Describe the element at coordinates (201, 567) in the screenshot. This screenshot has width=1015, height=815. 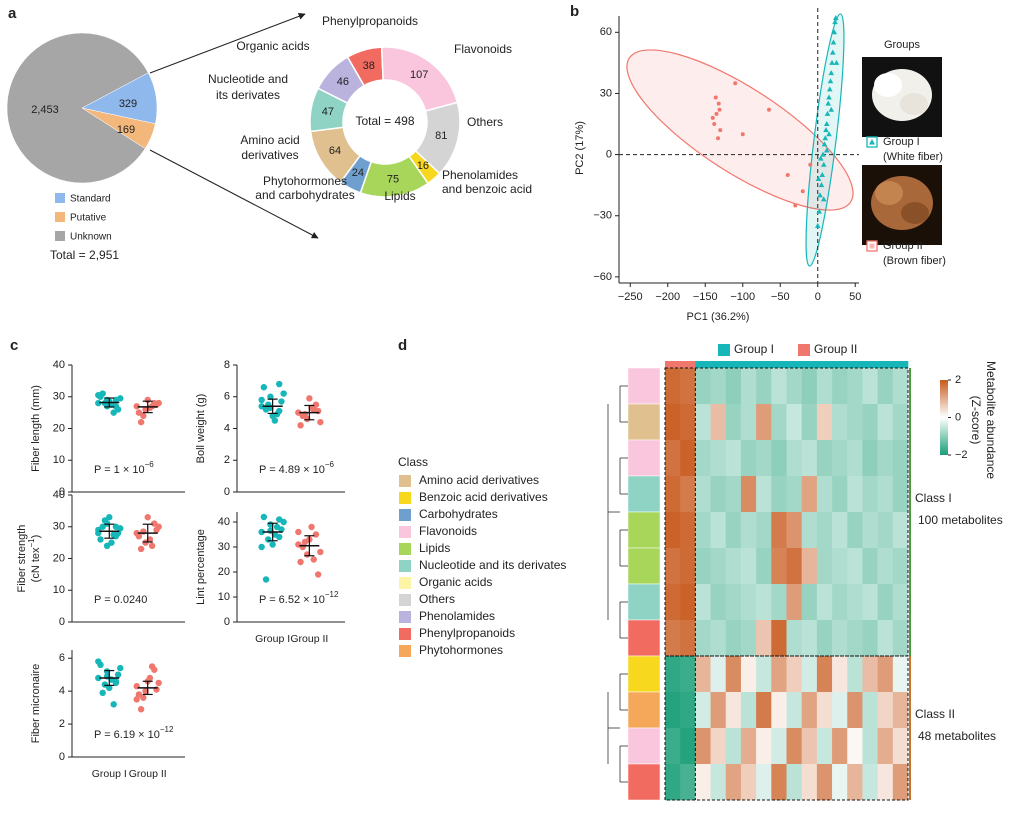
I see `y-axis-label: Lint percentage` at that location.